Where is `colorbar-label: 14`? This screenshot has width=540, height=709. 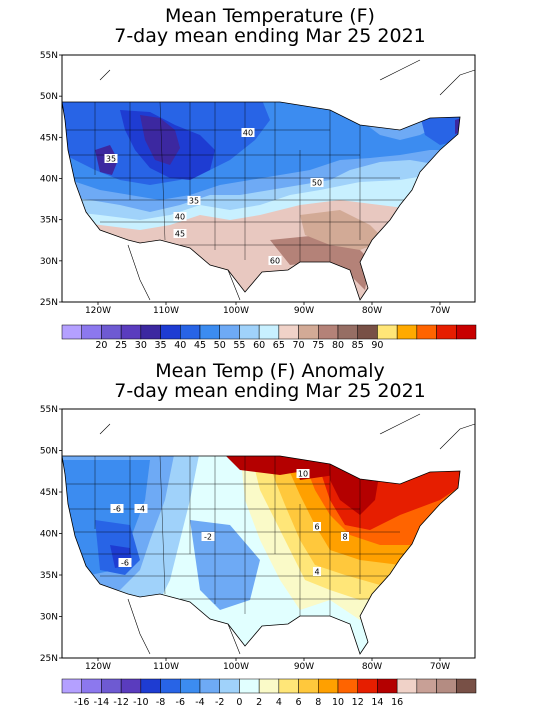 colorbar-label: 14 is located at coordinates (377, 702).